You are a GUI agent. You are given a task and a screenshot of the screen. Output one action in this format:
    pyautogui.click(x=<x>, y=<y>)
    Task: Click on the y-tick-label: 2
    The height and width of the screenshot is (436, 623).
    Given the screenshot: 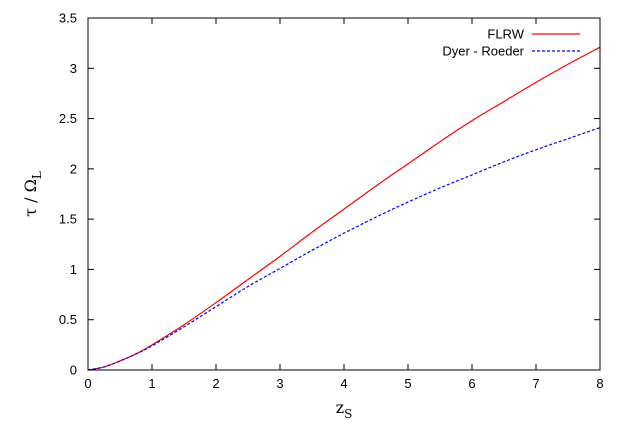 What is the action you would take?
    pyautogui.click(x=73, y=168)
    